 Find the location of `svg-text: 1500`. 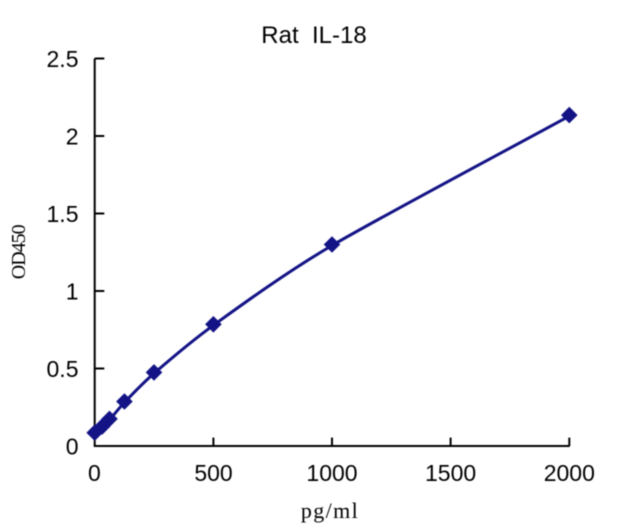

svg-text: 1500 is located at coordinates (450, 473).